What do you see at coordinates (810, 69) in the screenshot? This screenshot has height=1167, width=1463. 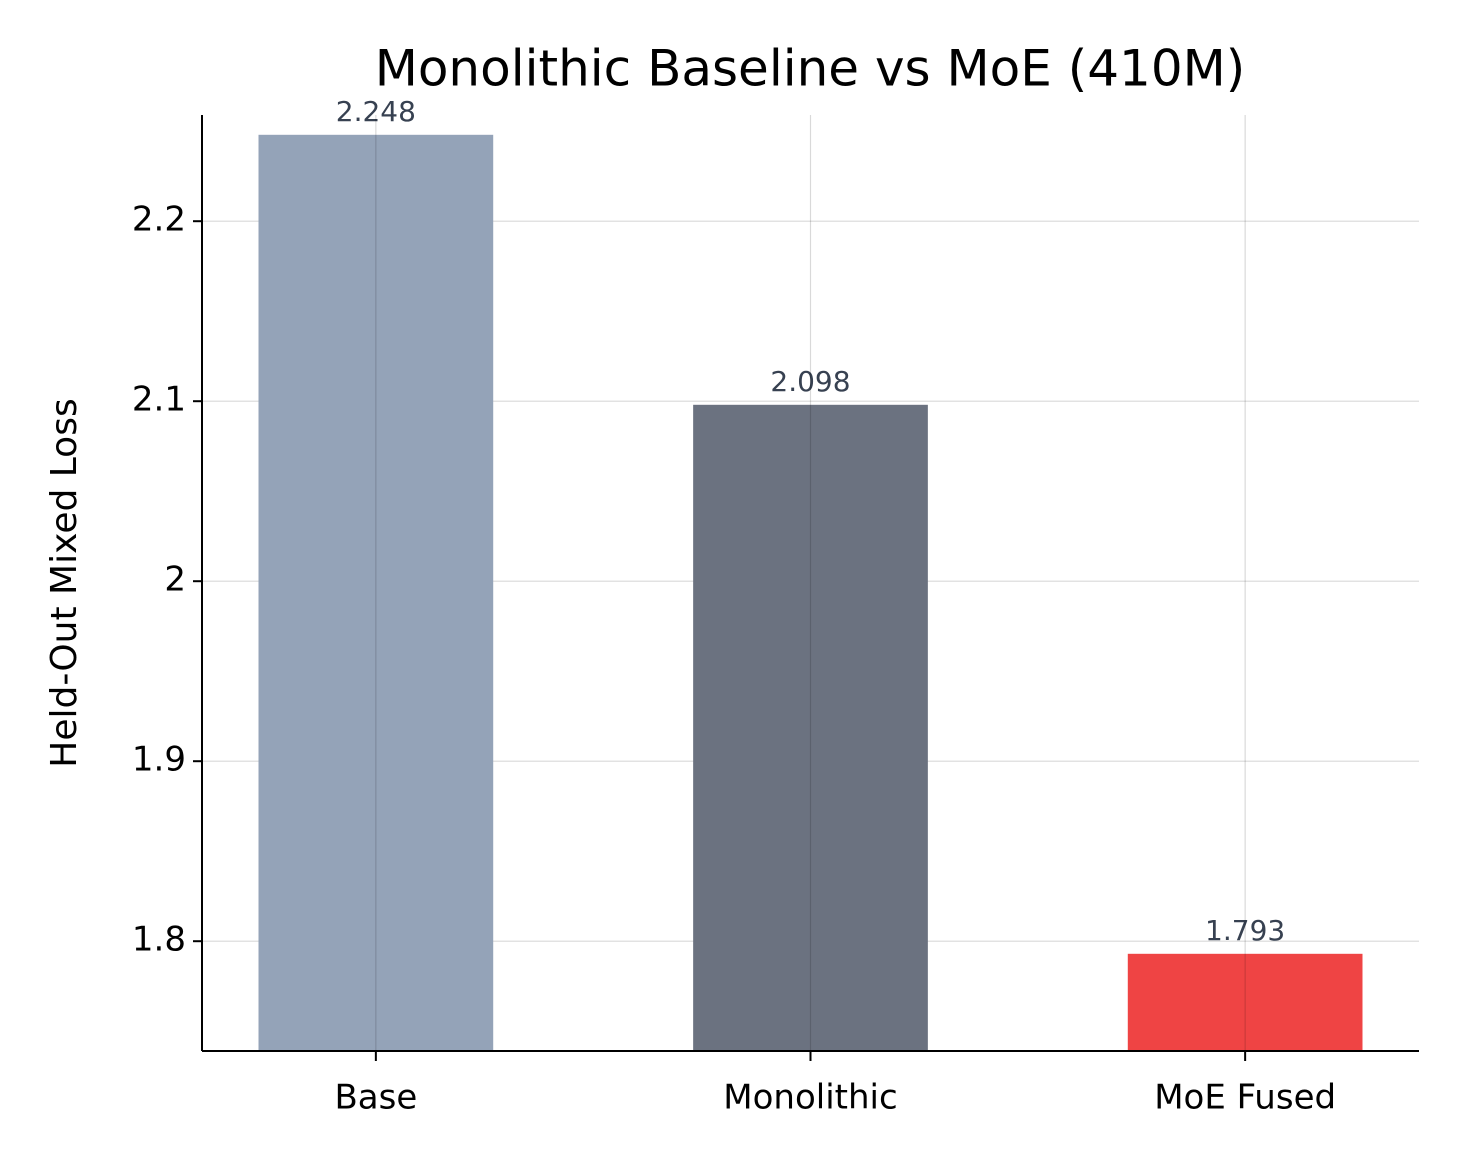 I see `chart-title: Monolithic Baseline vs MoE (410M)` at bounding box center [810, 69].